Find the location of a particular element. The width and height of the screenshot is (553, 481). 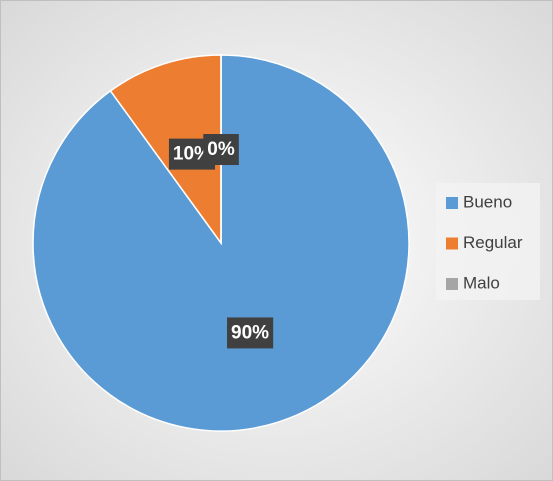

data-label: 90% is located at coordinates (250, 333).